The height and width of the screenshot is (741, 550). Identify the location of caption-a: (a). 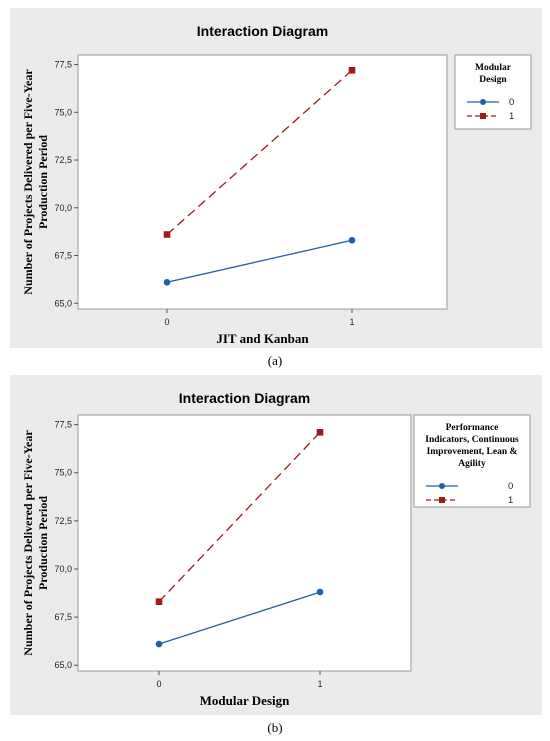
(275, 360).